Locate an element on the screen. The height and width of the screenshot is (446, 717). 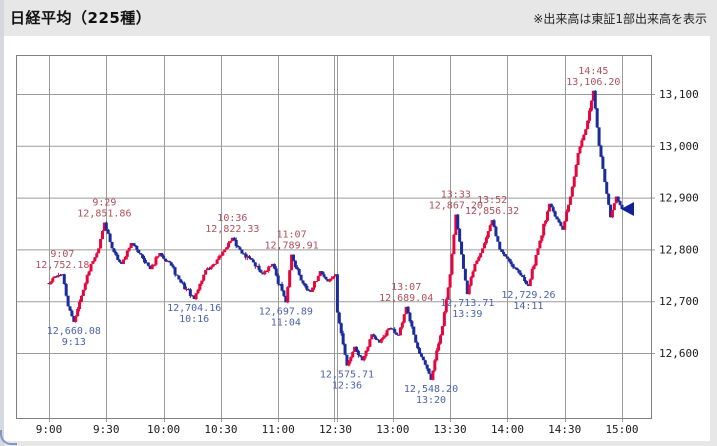
annotation-low-time: 12,660.08 is located at coordinates (74, 331).